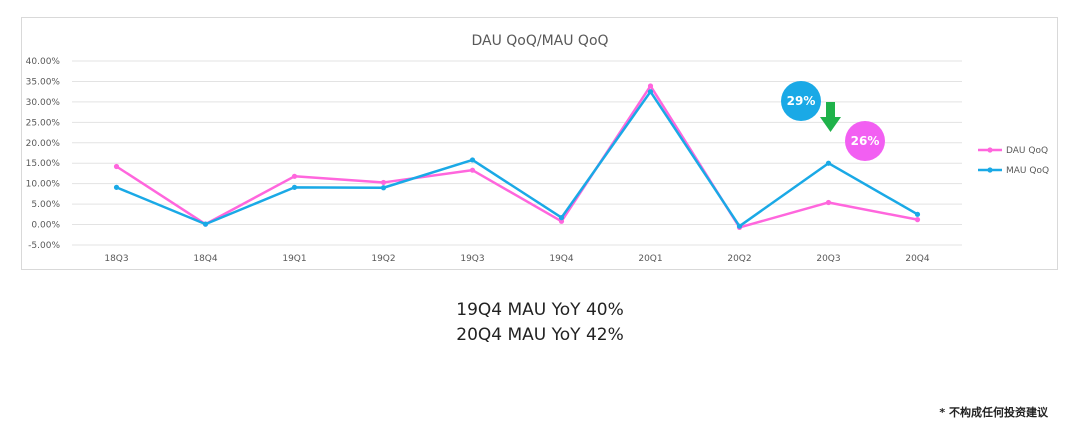  I want to click on down-arrow-icon, so click(830, 117).